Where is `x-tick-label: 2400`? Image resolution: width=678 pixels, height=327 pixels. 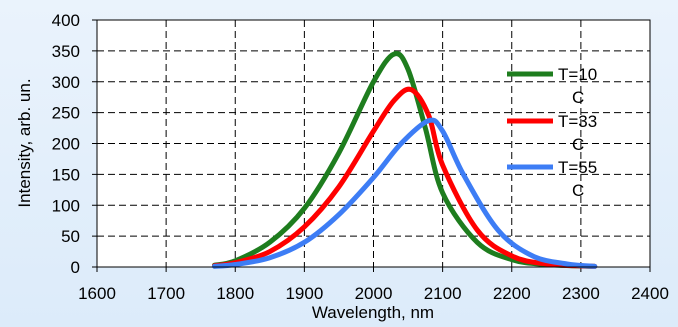 x-tick-label: 2400 is located at coordinates (650, 293).